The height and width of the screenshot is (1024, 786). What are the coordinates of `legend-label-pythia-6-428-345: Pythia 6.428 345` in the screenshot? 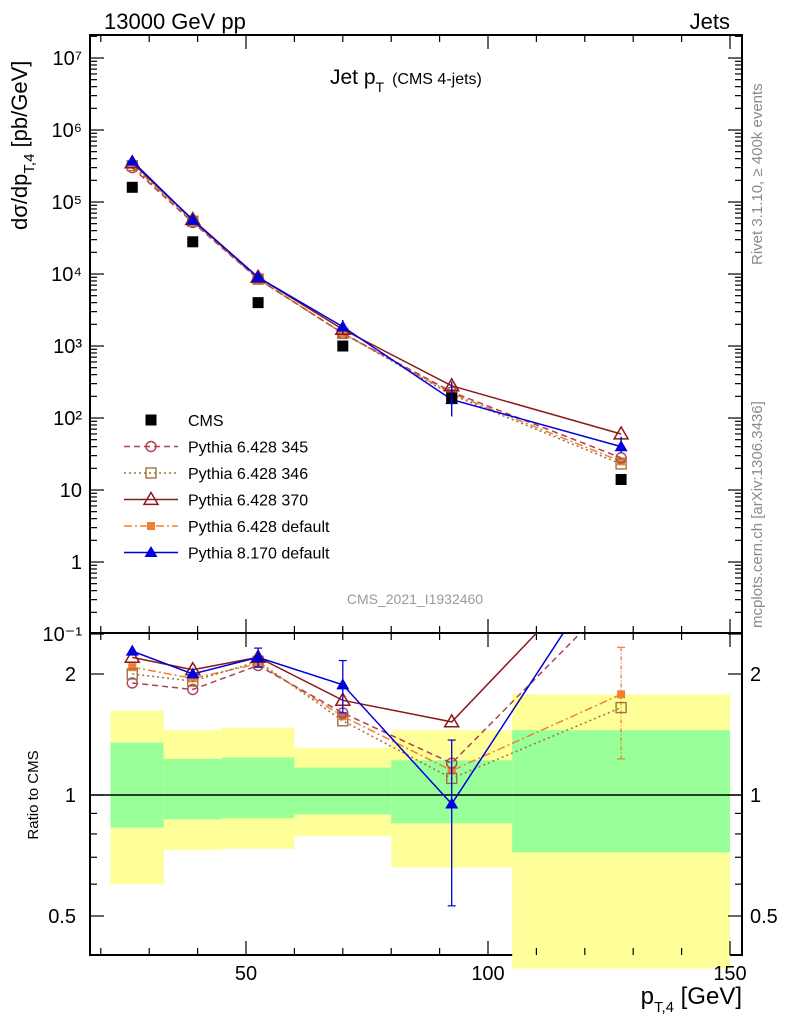 It's located at (248, 448).